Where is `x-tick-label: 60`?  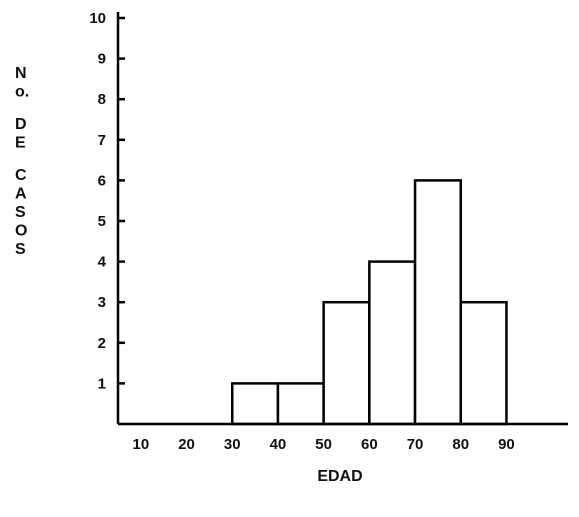 x-tick-label: 60 is located at coordinates (369, 444).